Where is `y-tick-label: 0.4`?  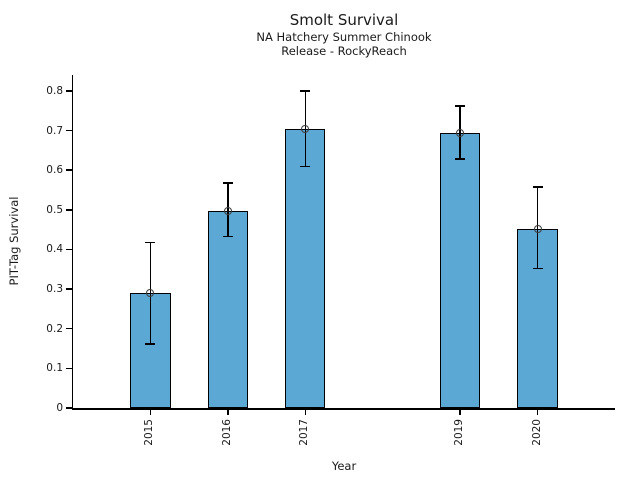 y-tick-label: 0.4 is located at coordinates (54, 249).